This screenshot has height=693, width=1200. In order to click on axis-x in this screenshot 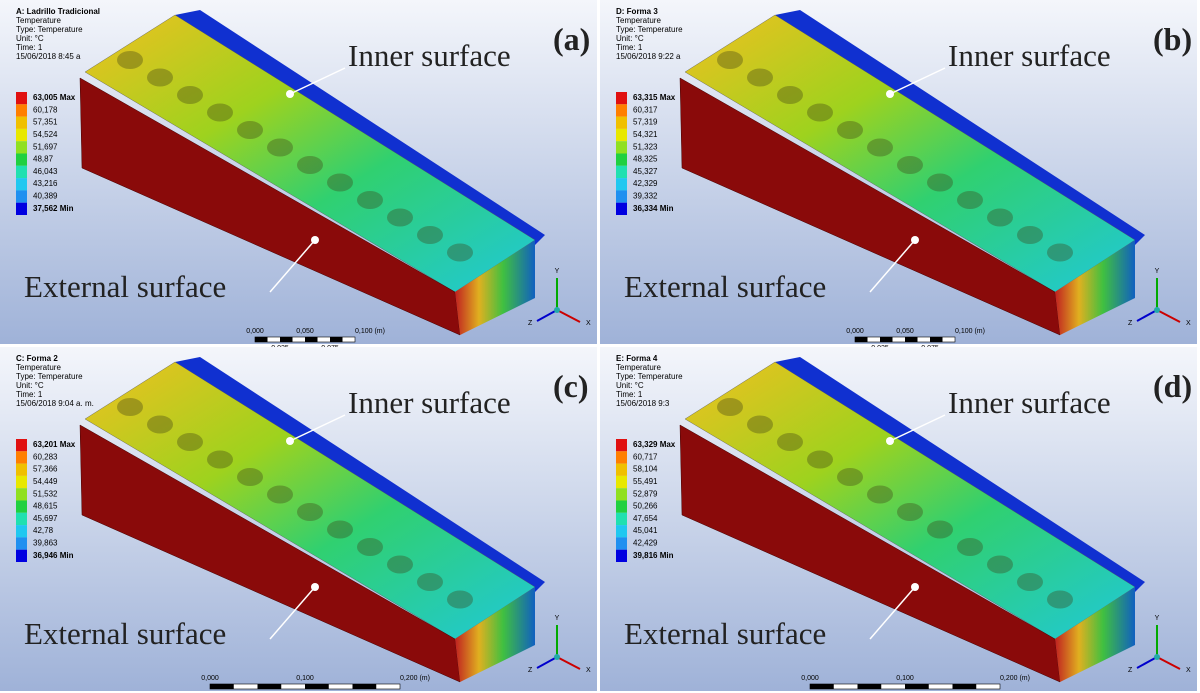, I will do `click(1168, 663)`.